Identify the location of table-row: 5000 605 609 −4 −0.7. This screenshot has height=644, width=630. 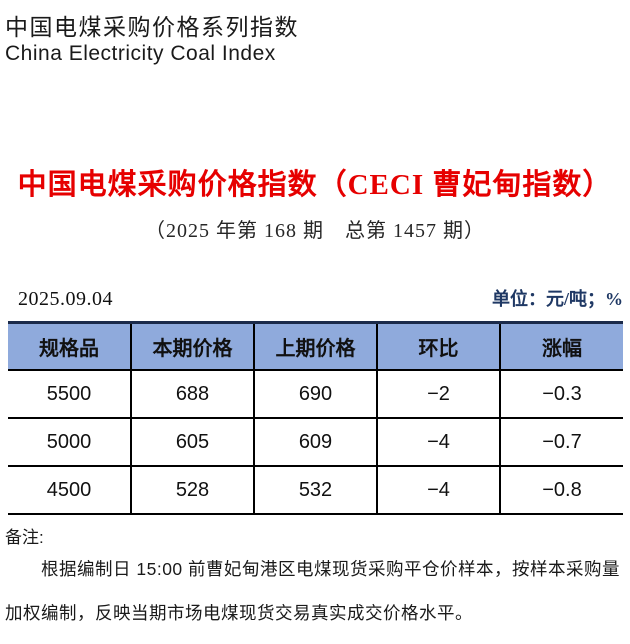
(315, 442).